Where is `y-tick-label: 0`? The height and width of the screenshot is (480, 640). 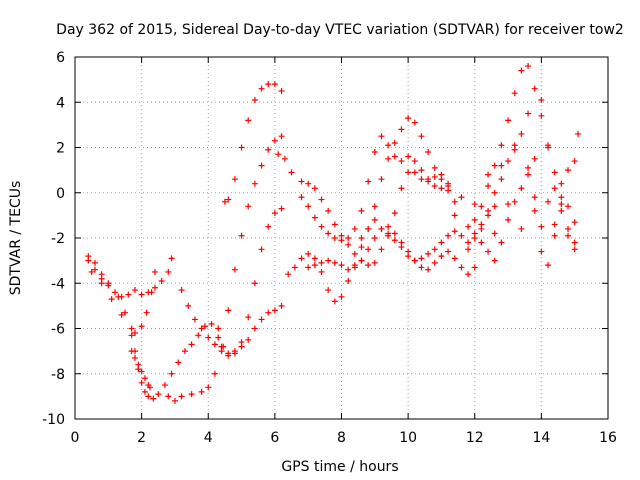 y-tick-label: 0 is located at coordinates (60, 194).